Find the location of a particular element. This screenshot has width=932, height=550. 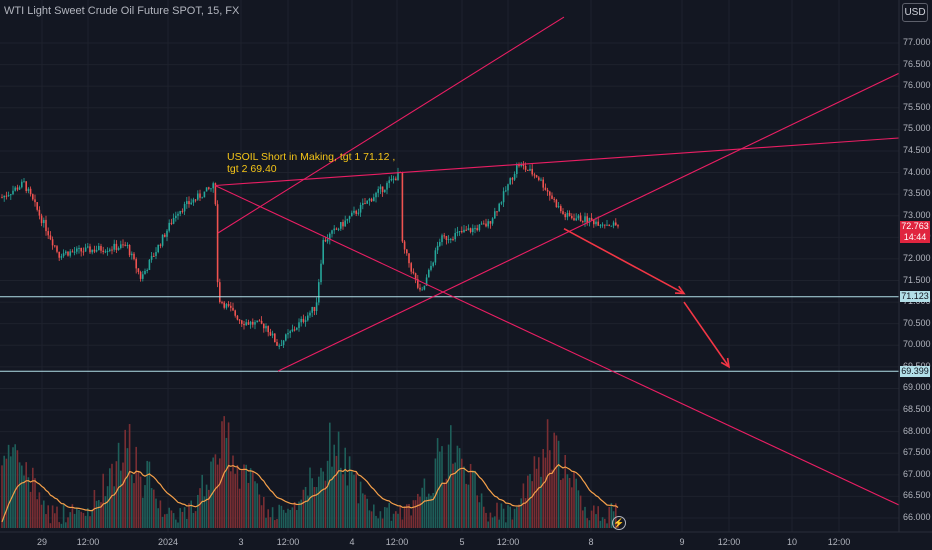

price-tick-label: 68.500 is located at coordinates (917, 409).